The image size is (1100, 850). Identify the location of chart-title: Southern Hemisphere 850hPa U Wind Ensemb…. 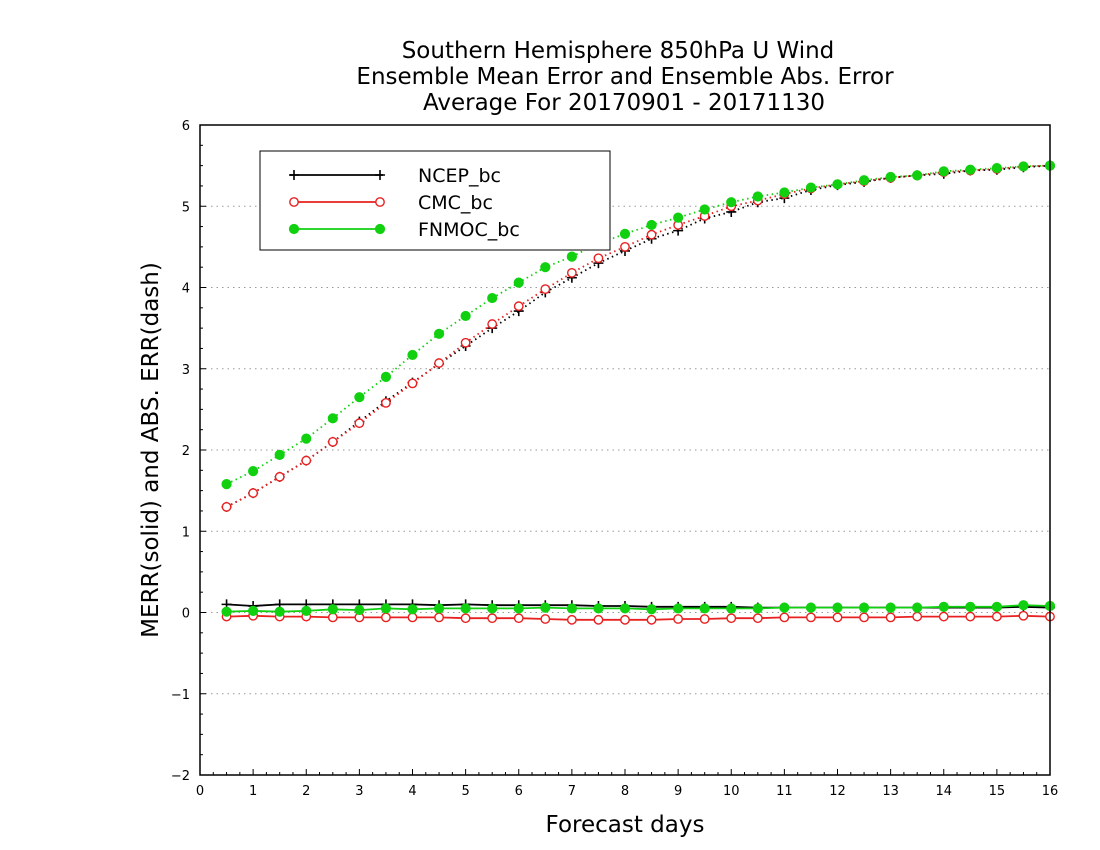
(625, 77).